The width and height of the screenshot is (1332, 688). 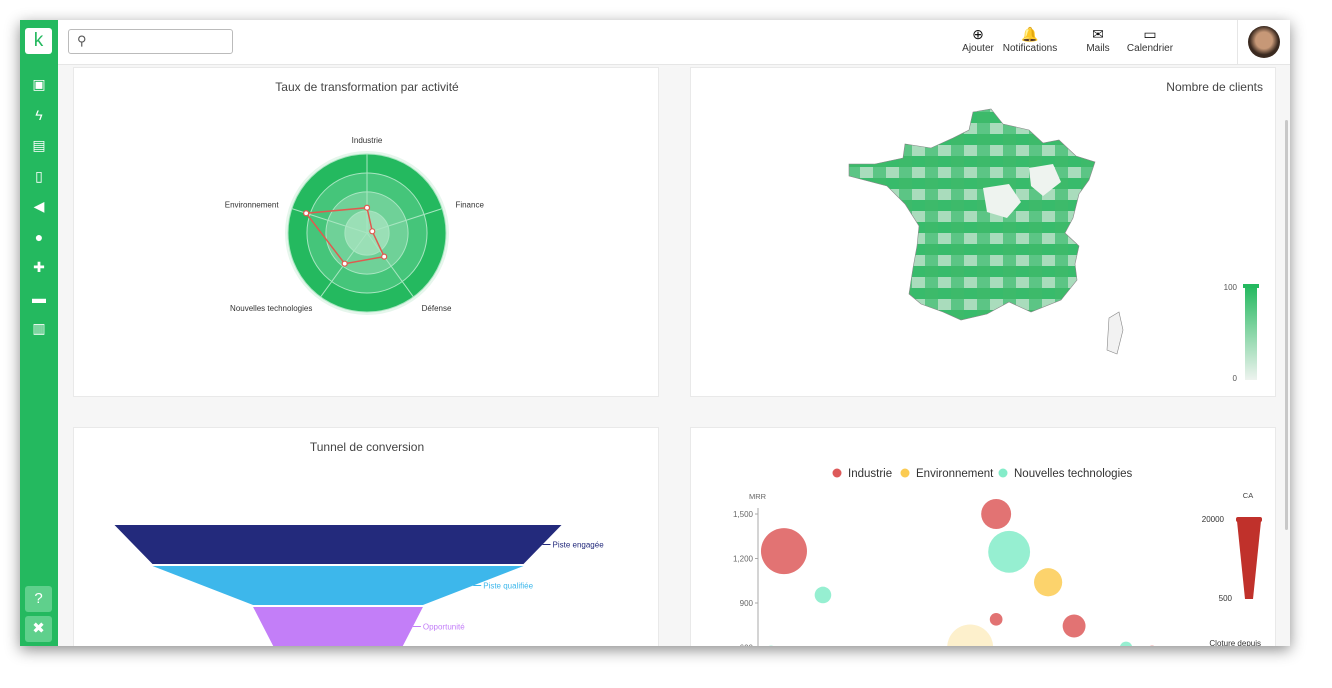 I want to click on x-axis-title: Cloture depuis, so click(x=1235, y=642).